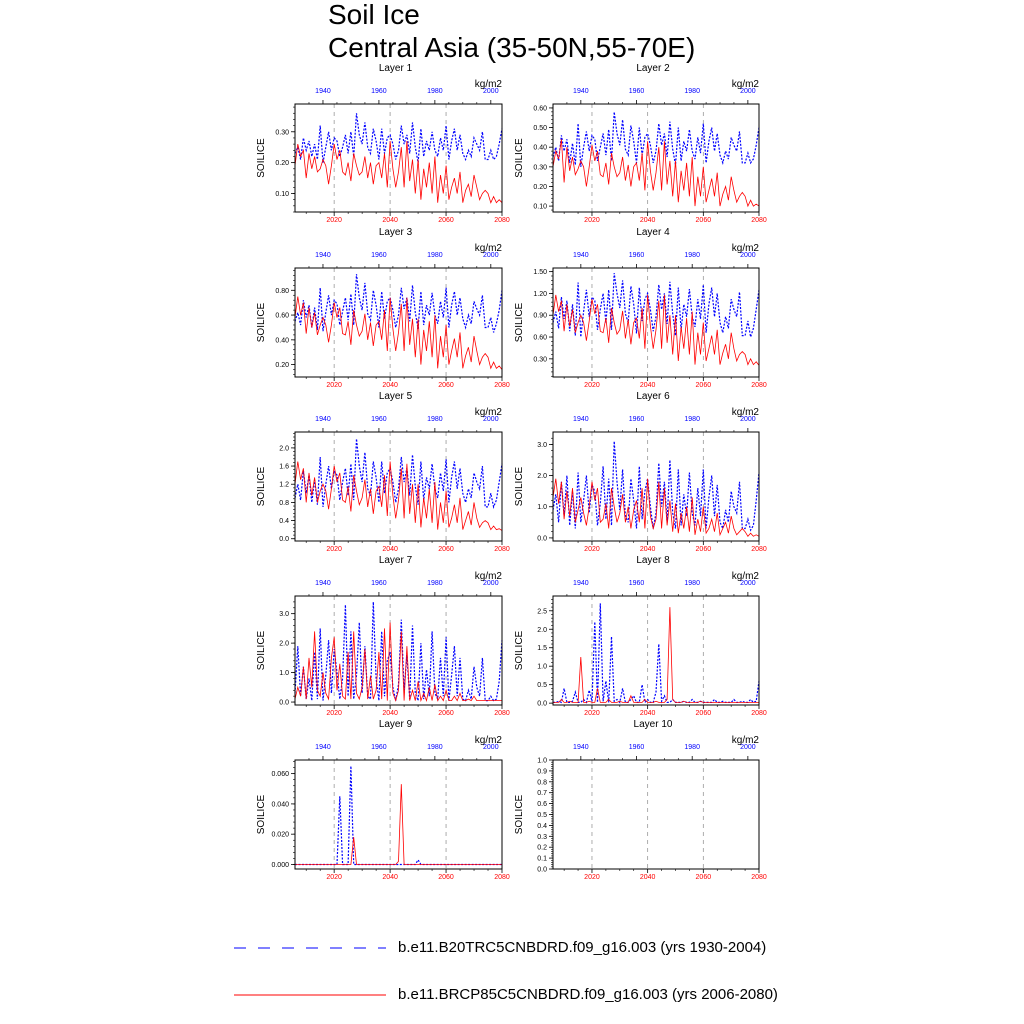 The image size is (1024, 1024). Describe the element at coordinates (542, 793) in the screenshot. I see `y-tick-label: 0.7` at that location.